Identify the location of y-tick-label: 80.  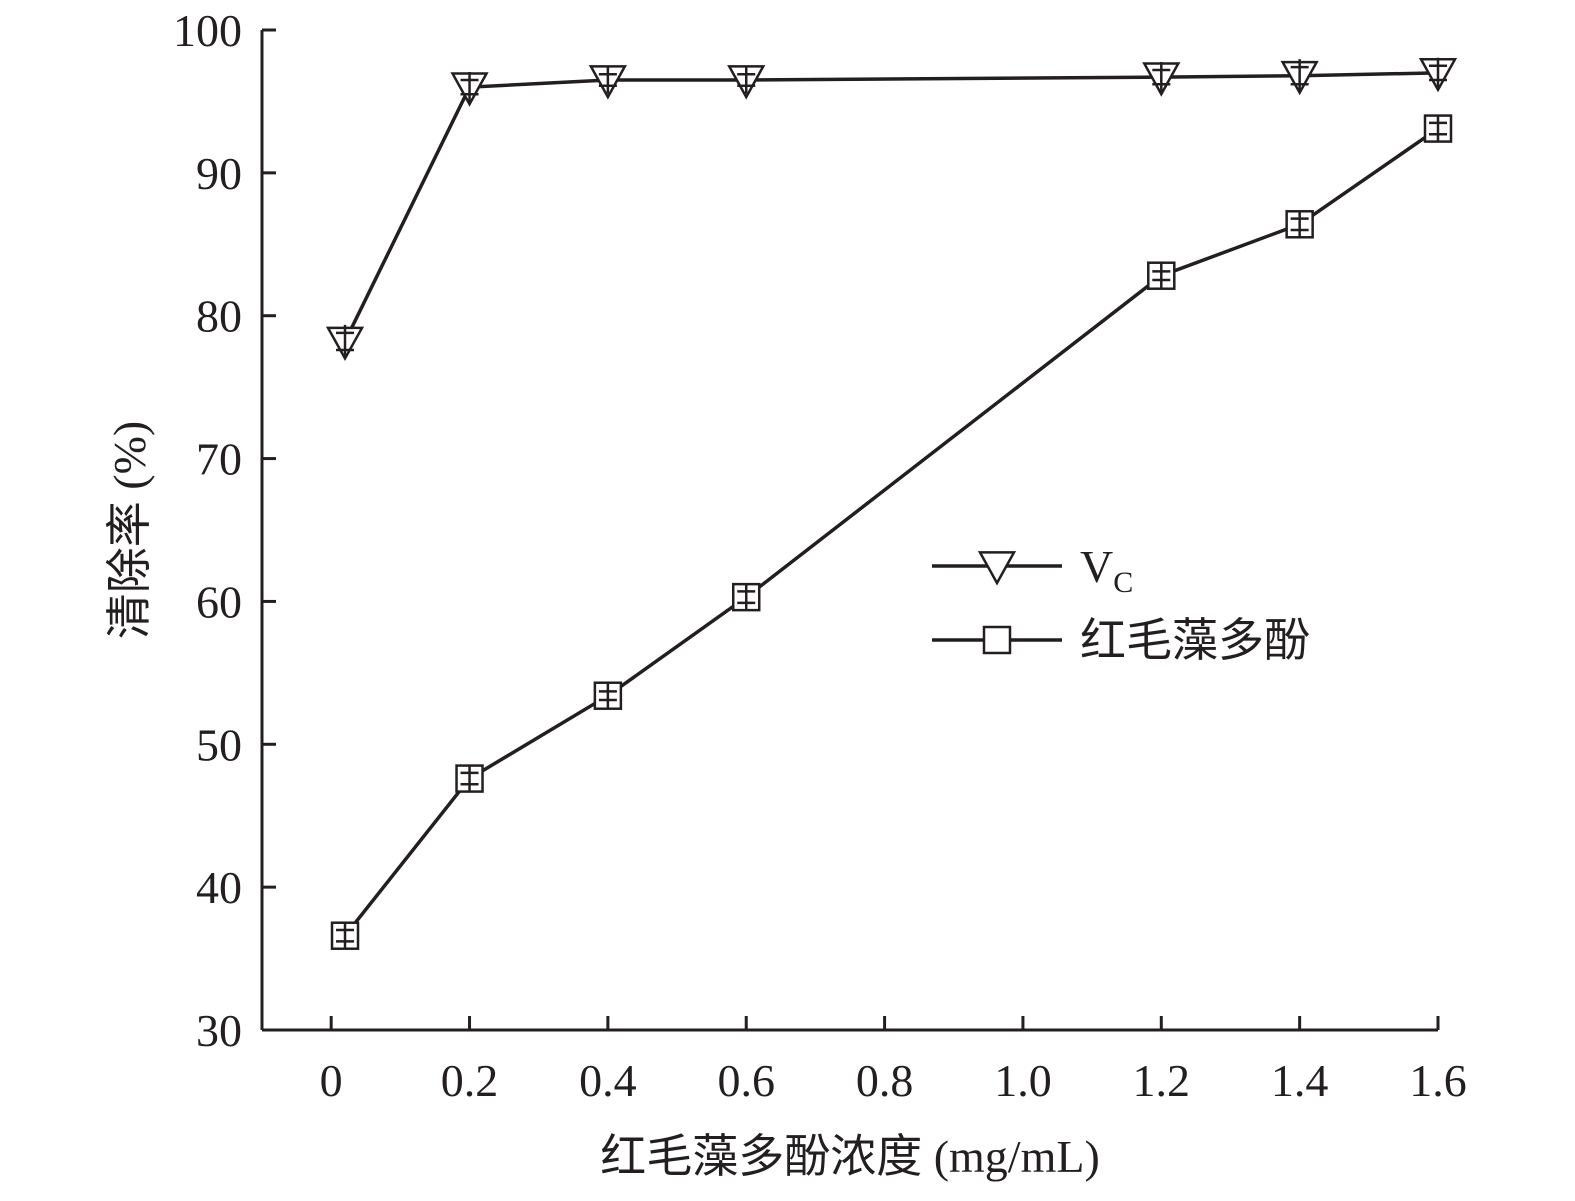
(219, 316).